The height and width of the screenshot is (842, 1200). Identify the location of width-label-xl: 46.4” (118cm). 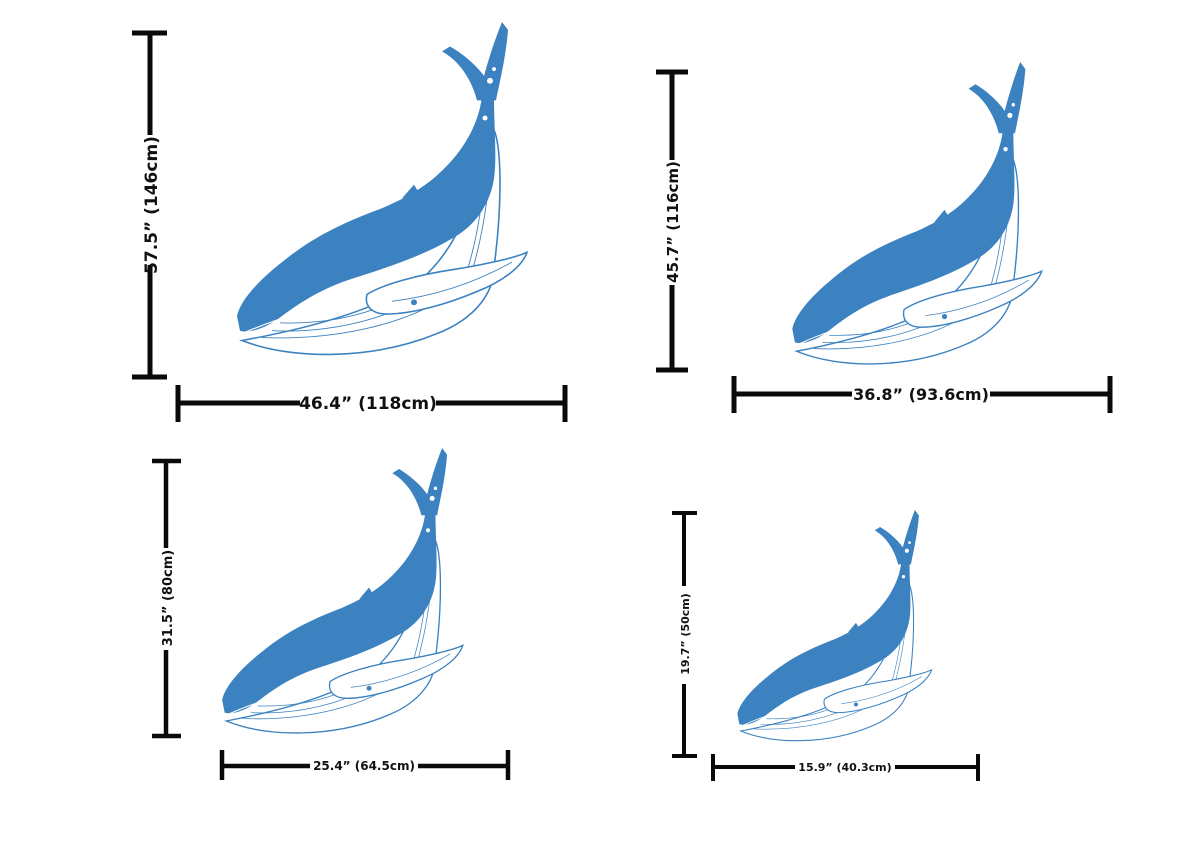
(368, 404).